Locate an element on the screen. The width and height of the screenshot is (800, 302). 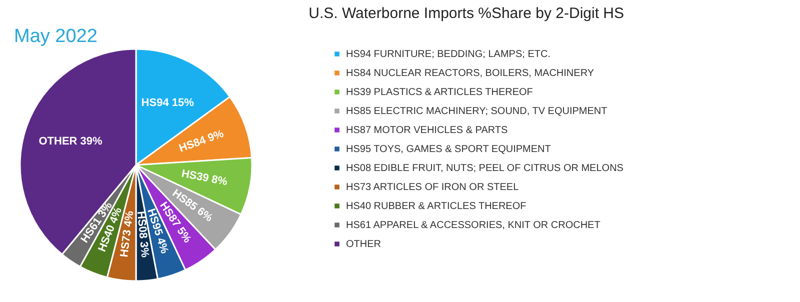
legend-label: OTHER is located at coordinates (363, 244).